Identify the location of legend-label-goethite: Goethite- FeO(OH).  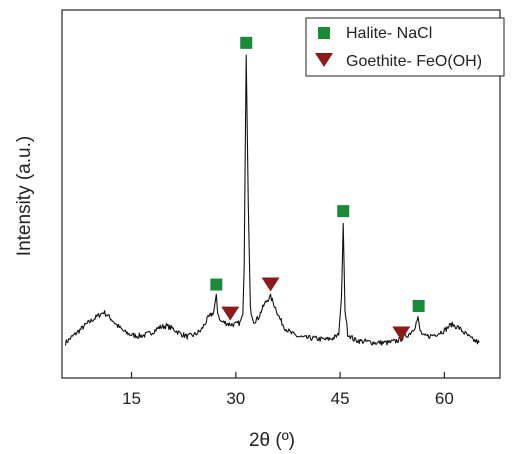
(414, 61).